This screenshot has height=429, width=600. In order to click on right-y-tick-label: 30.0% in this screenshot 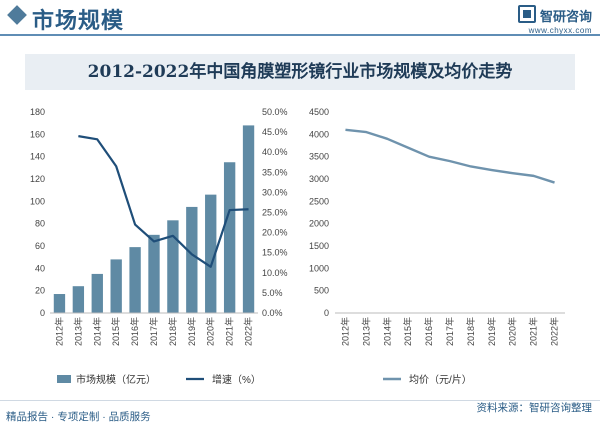, I will do `click(275, 192)`.